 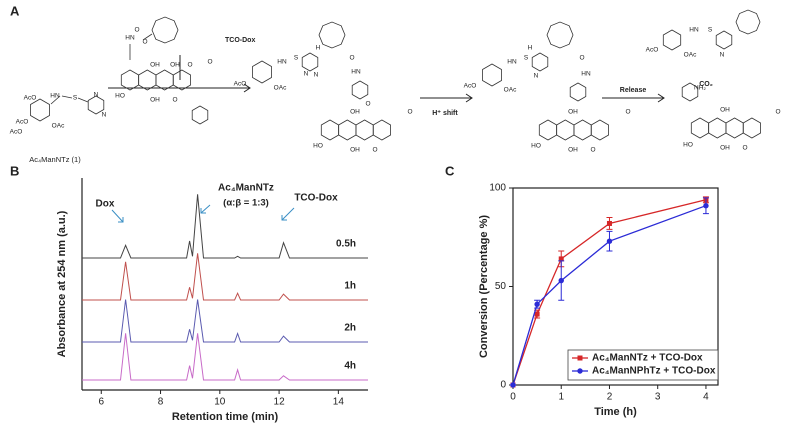 What do you see at coordinates (62, 283) in the screenshot?
I see `y-axis-label: Absorbance at 254 nm (a.u.)` at bounding box center [62, 283].